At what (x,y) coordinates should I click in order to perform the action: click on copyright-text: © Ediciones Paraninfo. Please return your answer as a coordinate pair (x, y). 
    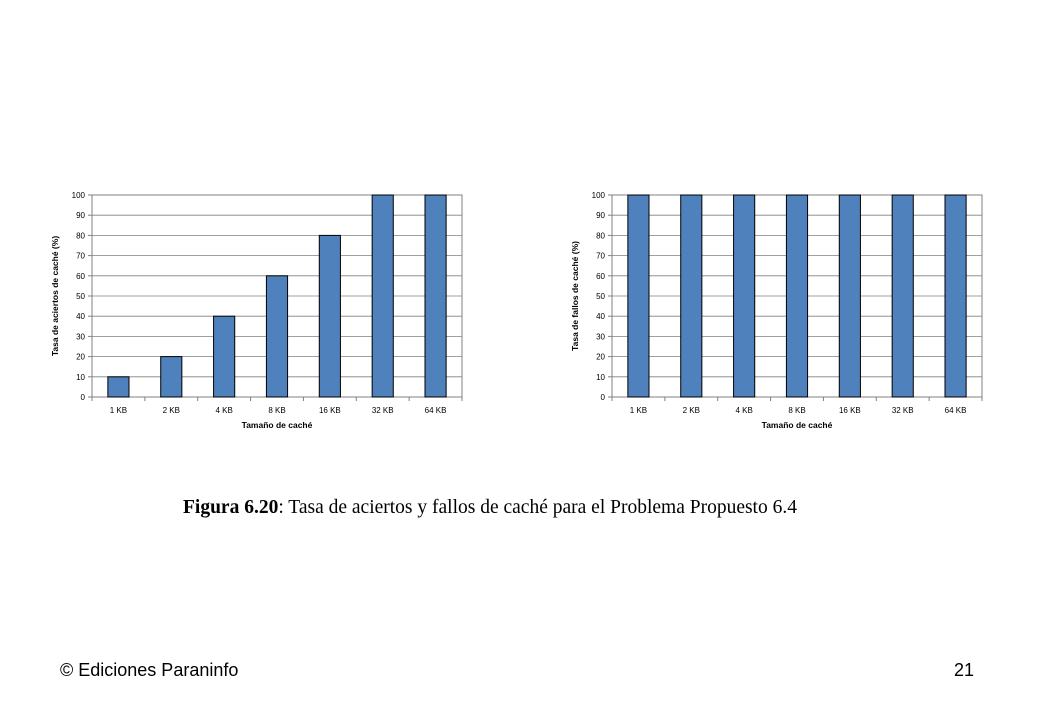
    Looking at the image, I should click on (149, 670).